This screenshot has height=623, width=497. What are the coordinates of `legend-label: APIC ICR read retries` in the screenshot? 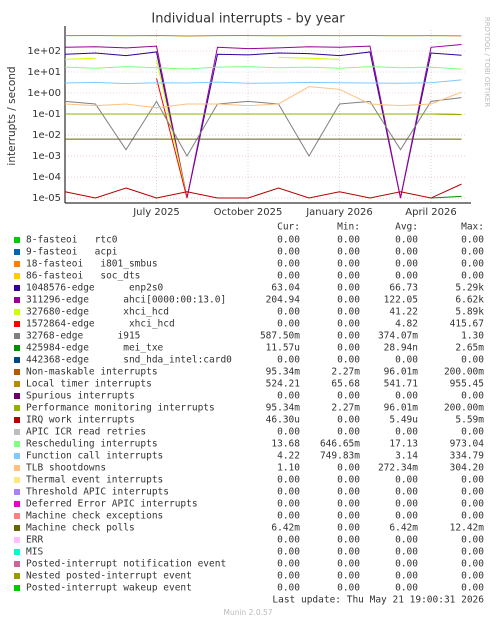 It's located at (86, 432).